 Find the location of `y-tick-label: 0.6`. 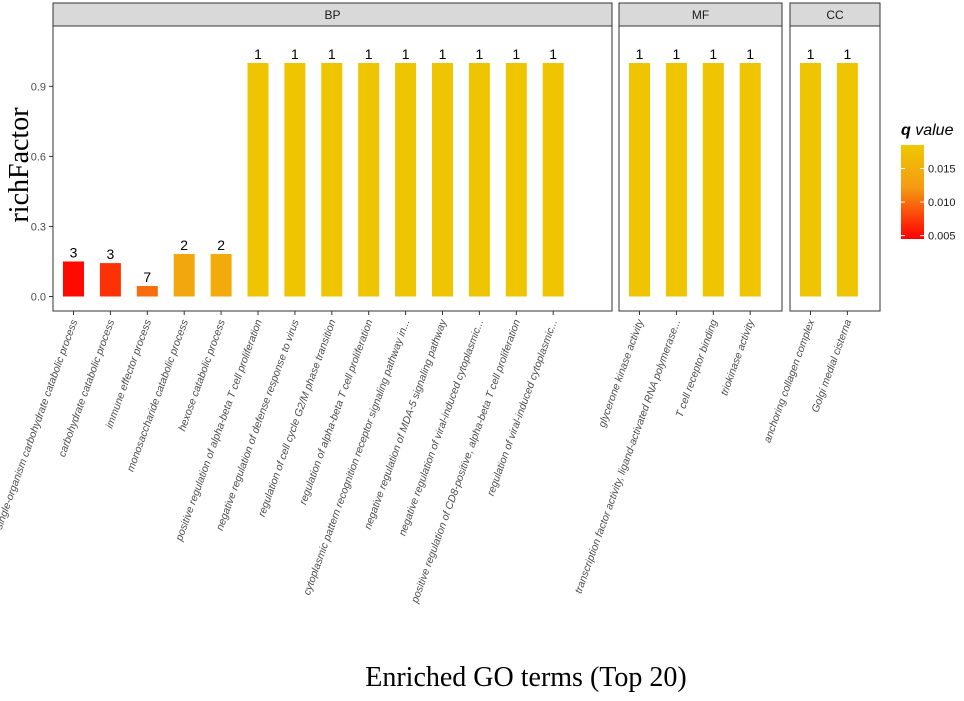

y-tick-label: 0.6 is located at coordinates (38, 157).